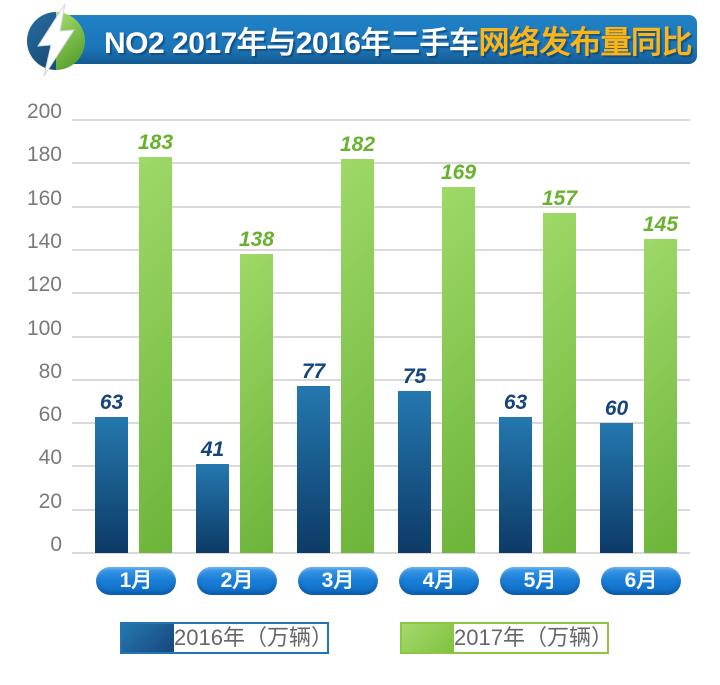 The image size is (720, 685). What do you see at coordinates (155, 142) in the screenshot?
I see `bar-value-label: 183` at bounding box center [155, 142].